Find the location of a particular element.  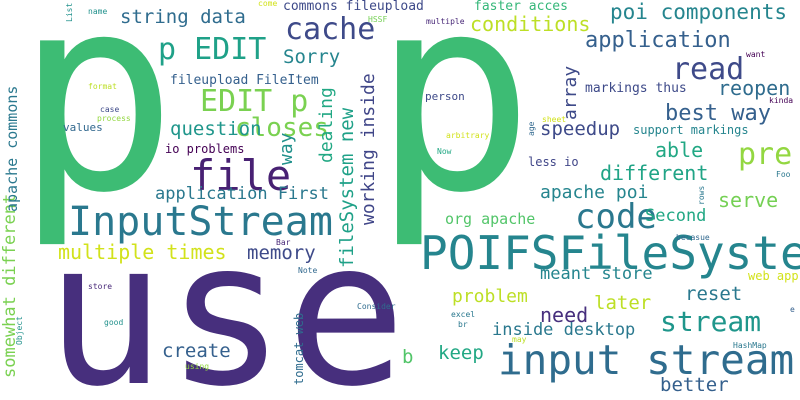

word-come: come is located at coordinates (268, 4).